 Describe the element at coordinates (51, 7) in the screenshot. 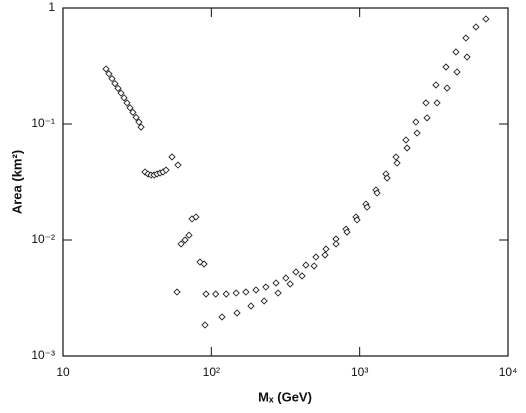

I see `y-tick-label: 1` at that location.